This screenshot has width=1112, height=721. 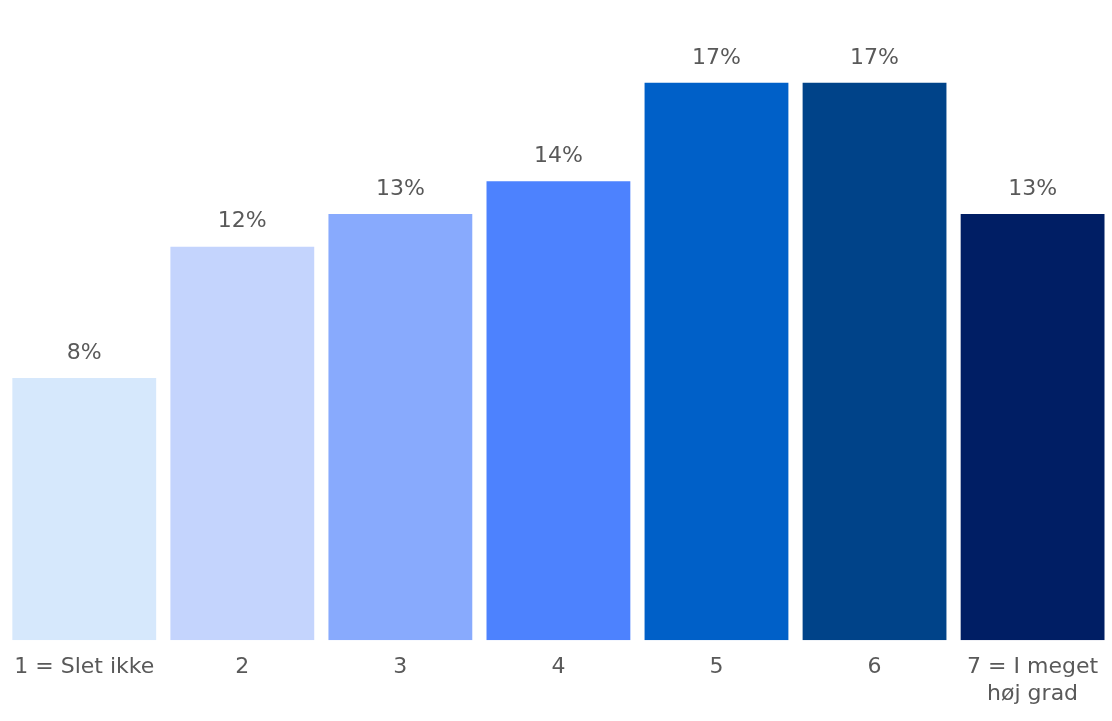 What do you see at coordinates (84, 666) in the screenshot?
I see `x-tick-label: 1 = Slet ikke` at bounding box center [84, 666].